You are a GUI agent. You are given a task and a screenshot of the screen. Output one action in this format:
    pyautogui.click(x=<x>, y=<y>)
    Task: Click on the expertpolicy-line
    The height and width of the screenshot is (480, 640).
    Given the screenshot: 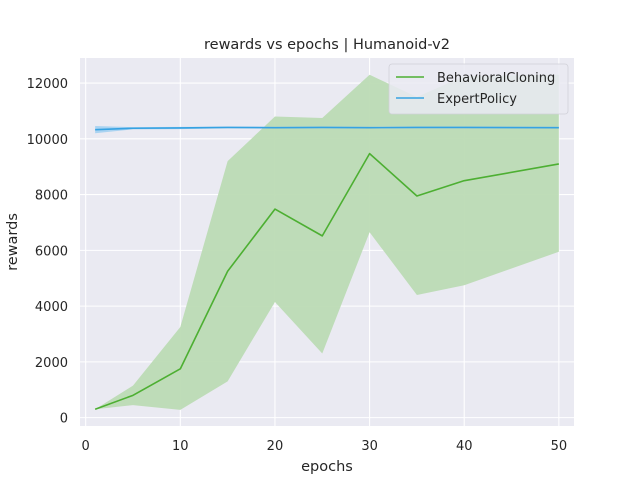 What is the action you would take?
    pyautogui.click(x=327, y=128)
    